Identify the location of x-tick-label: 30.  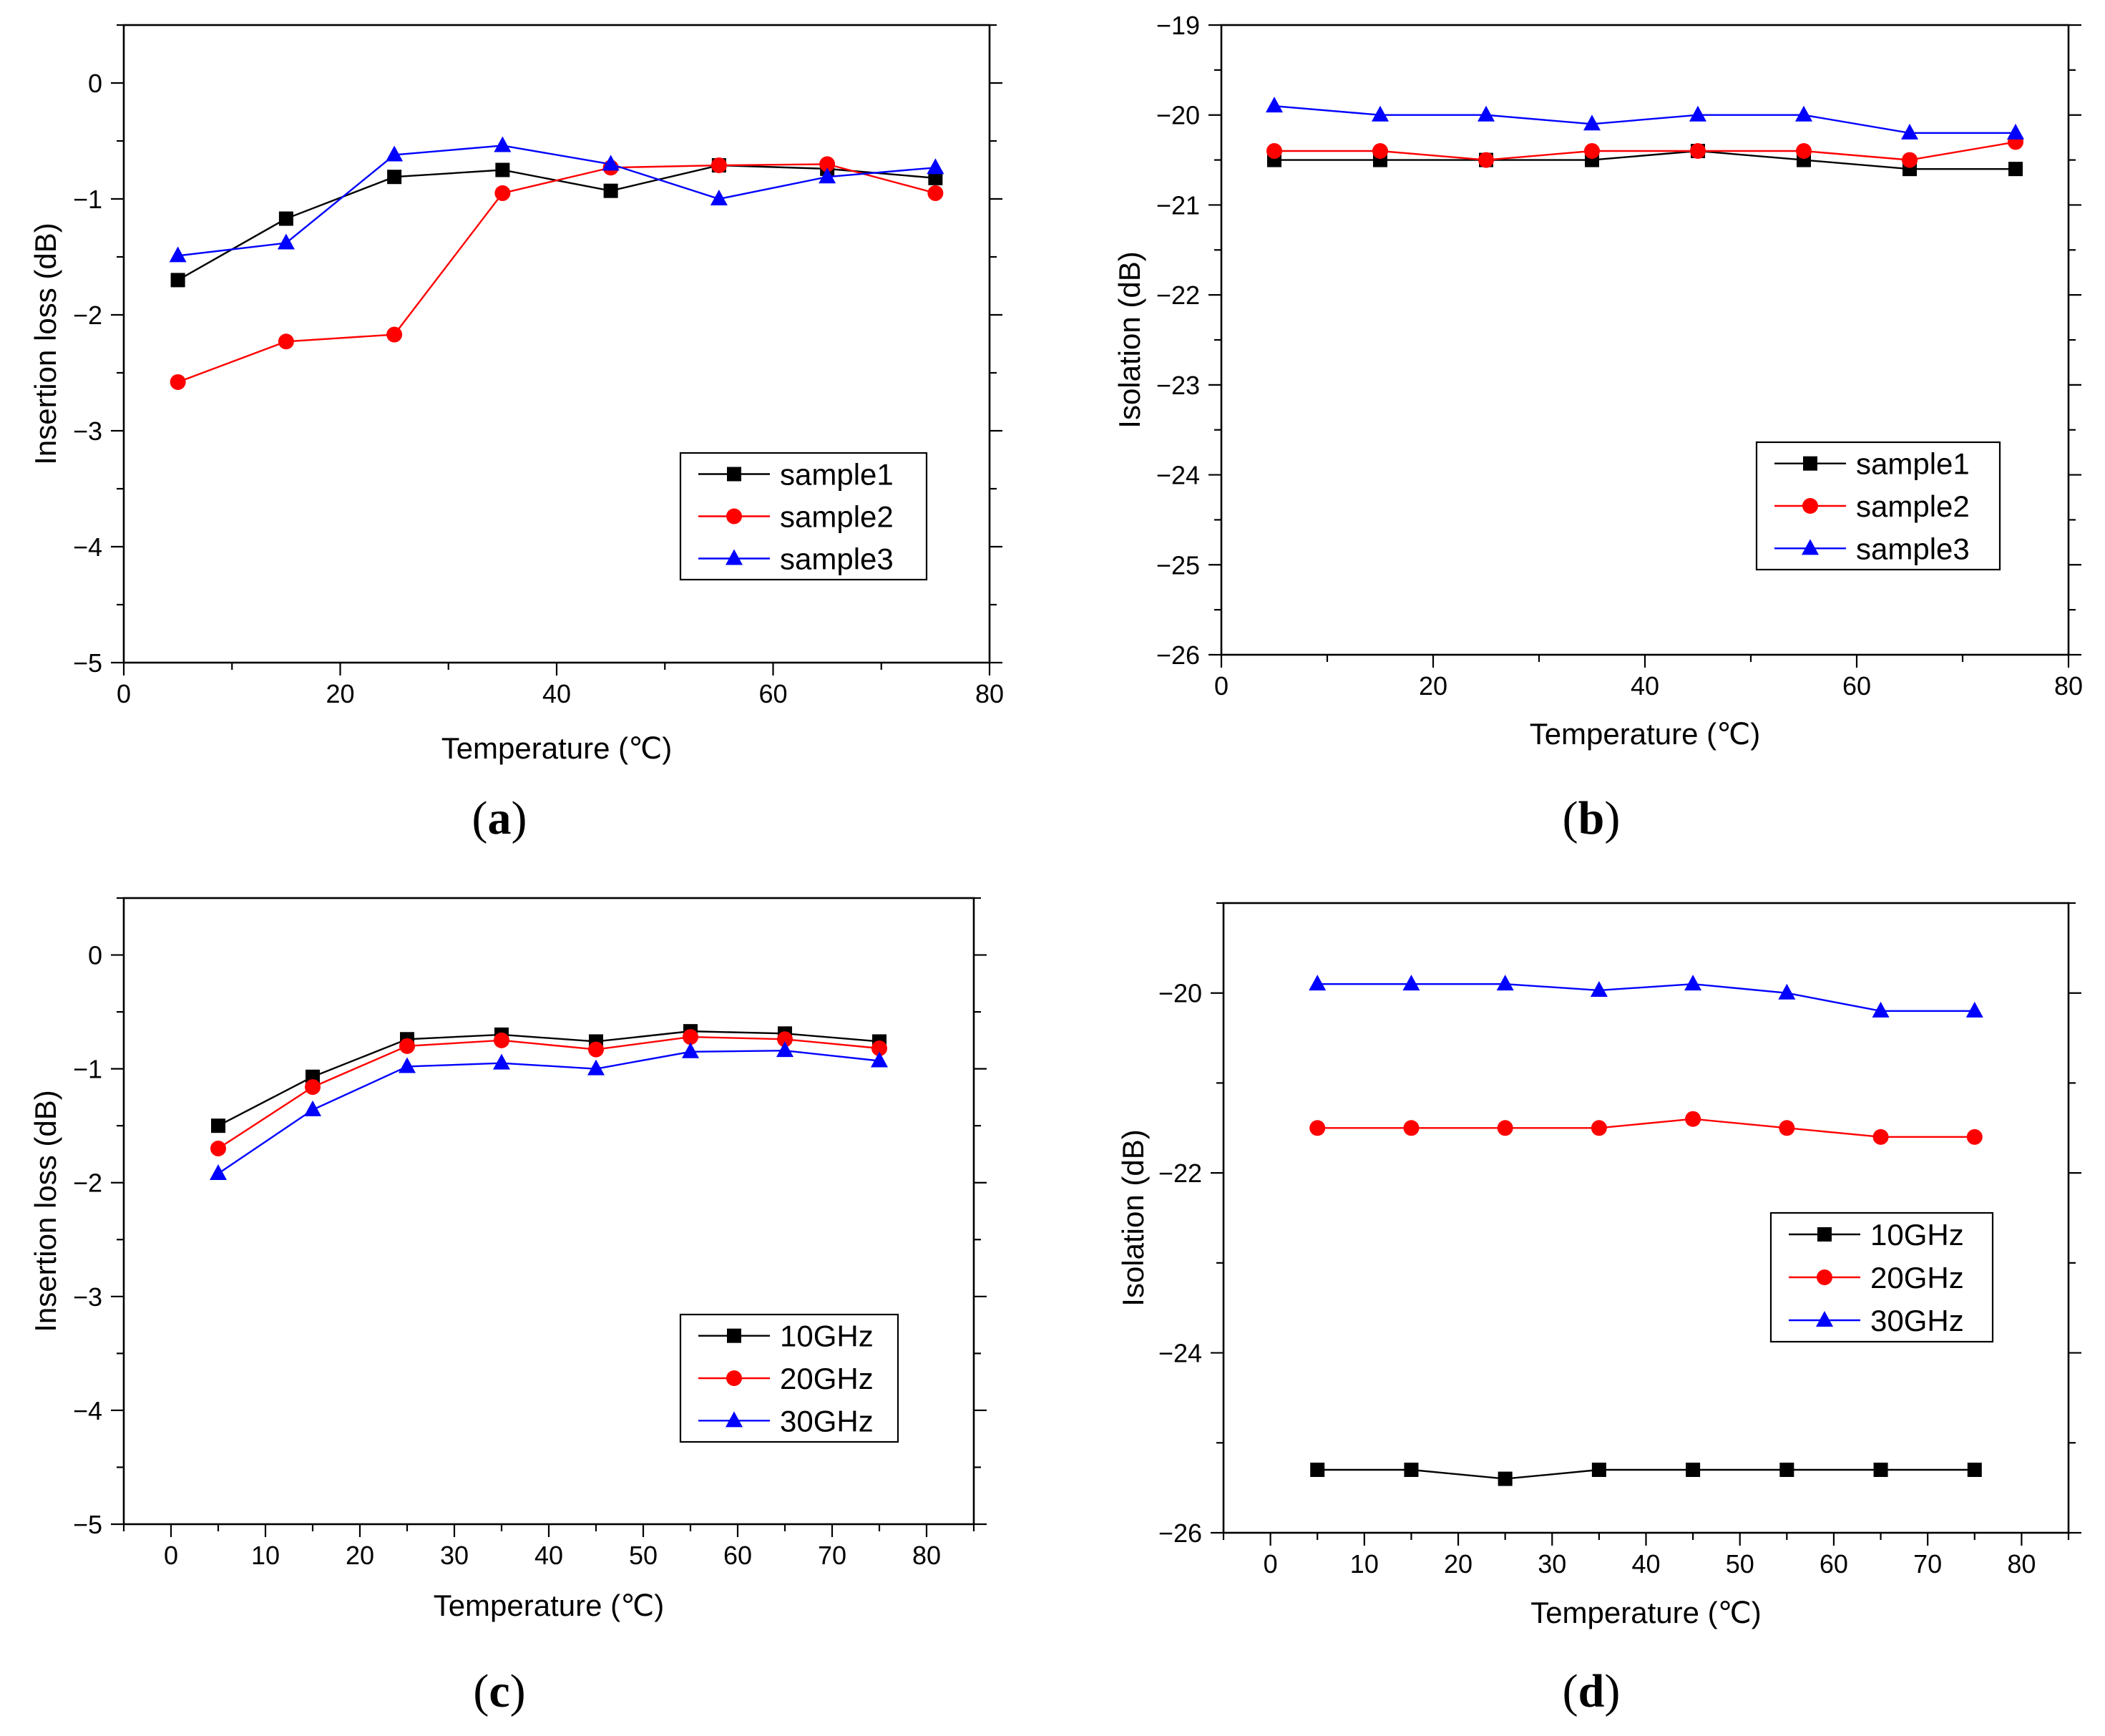
(454, 1555).